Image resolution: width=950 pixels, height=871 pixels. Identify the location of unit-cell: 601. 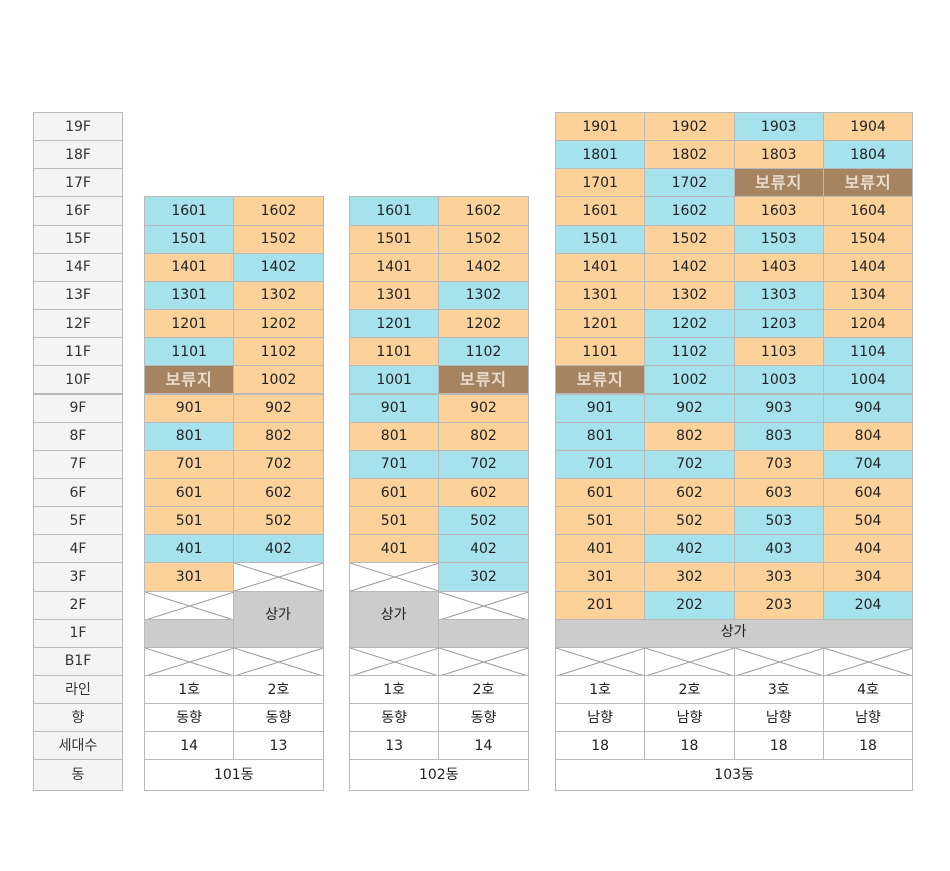
(600, 492).